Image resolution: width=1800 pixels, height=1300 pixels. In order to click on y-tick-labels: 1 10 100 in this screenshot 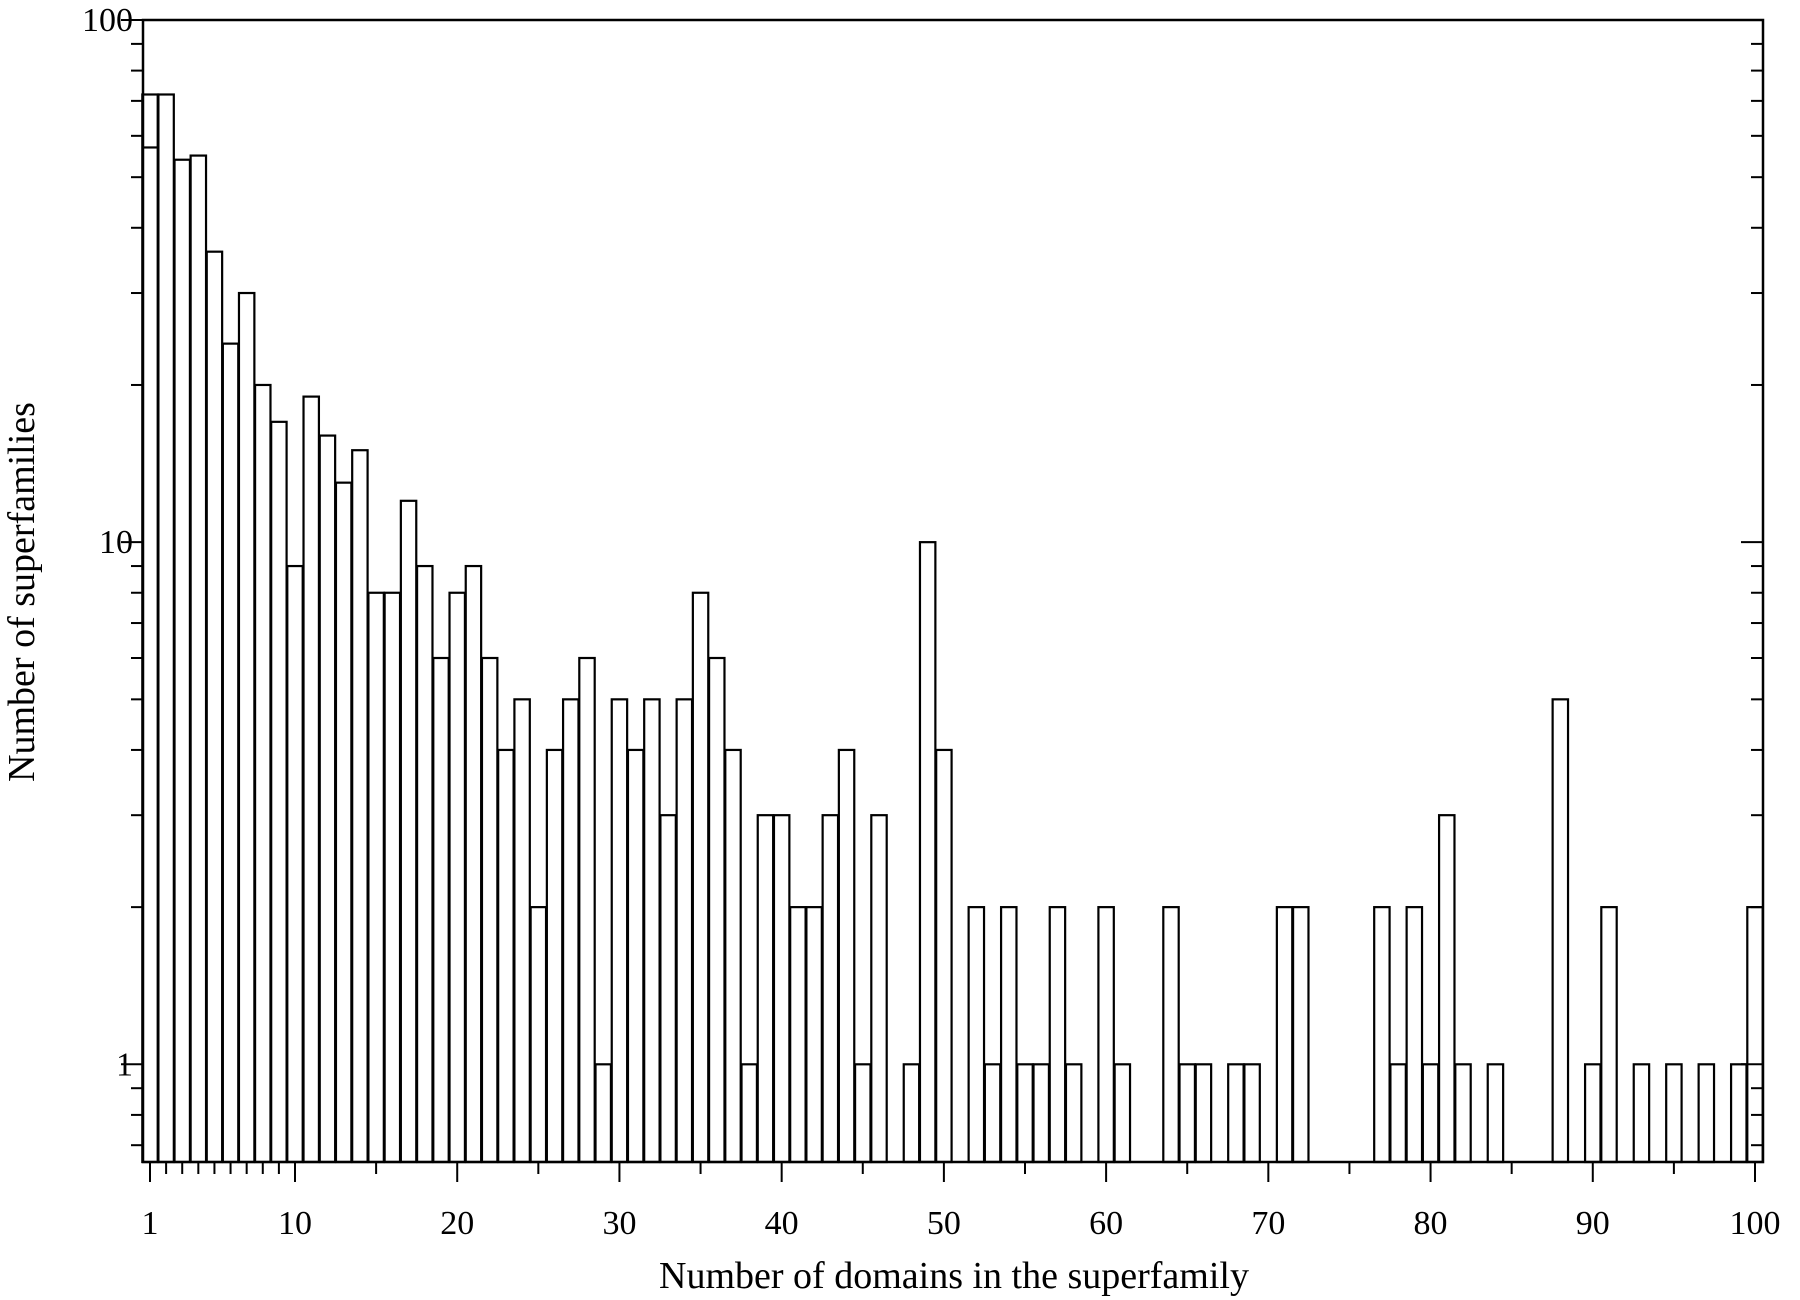, I will do `click(107, 542)`.